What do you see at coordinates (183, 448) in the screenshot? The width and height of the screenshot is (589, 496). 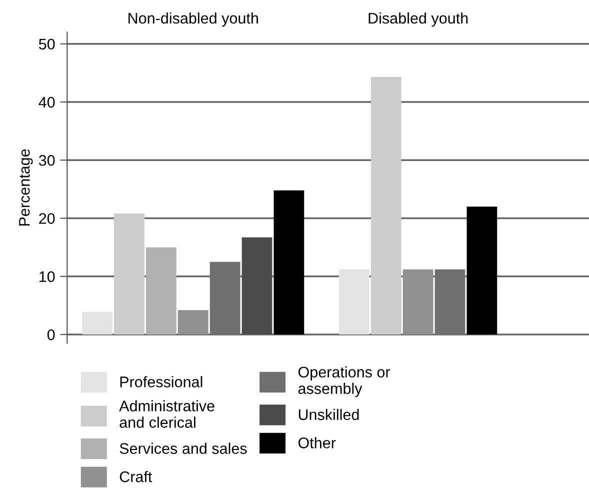 I see `legend-label: Services and sales` at bounding box center [183, 448].